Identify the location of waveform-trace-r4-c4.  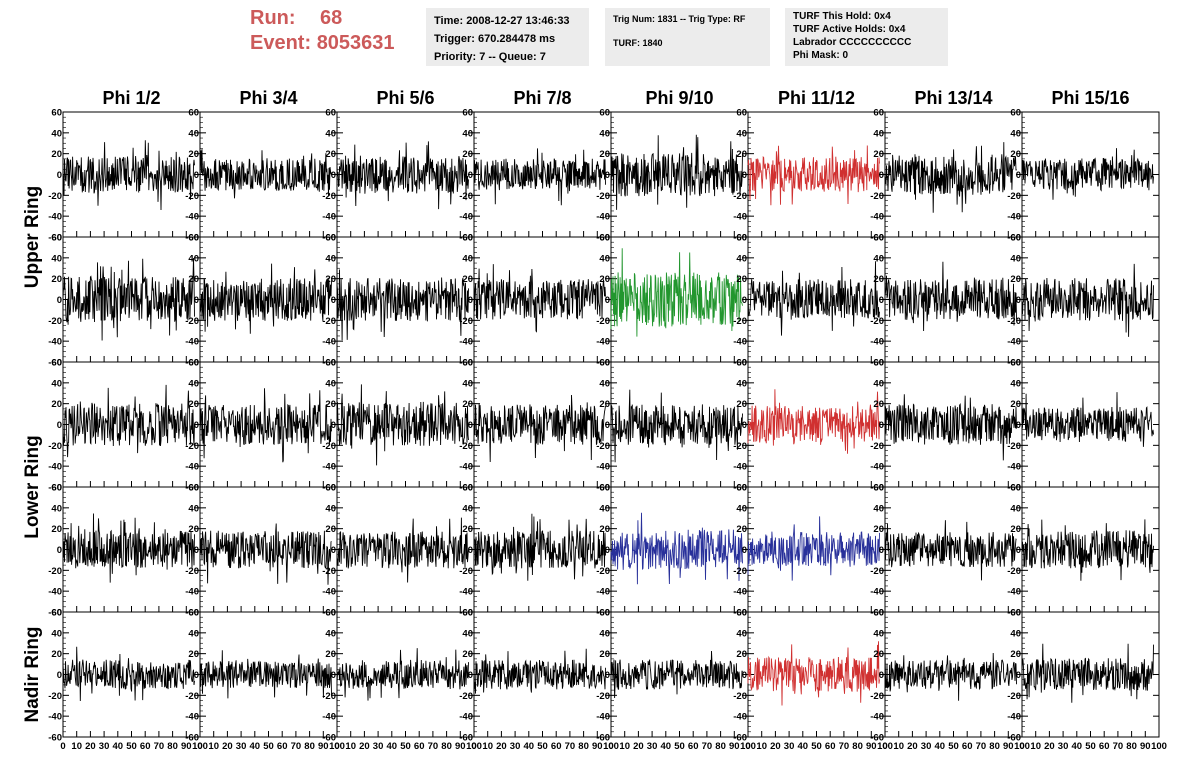
(539, 547).